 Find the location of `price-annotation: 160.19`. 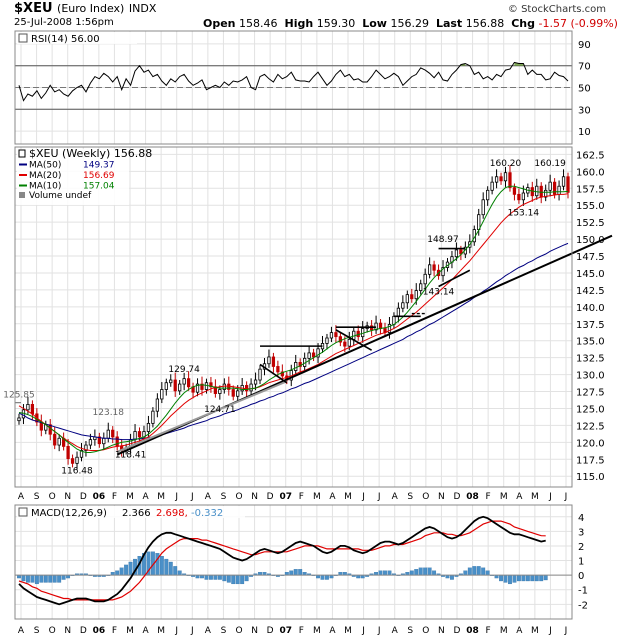

price-annotation: 160.19 is located at coordinates (550, 164).